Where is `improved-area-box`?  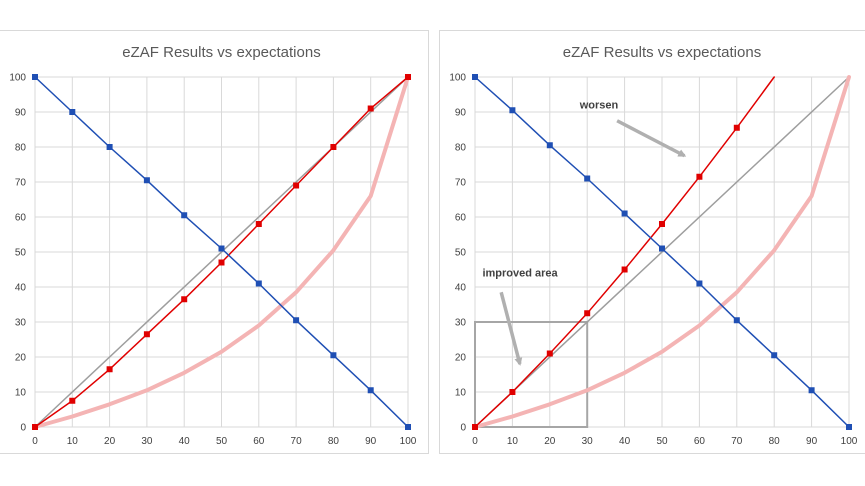 improved-area-box is located at coordinates (531, 374).